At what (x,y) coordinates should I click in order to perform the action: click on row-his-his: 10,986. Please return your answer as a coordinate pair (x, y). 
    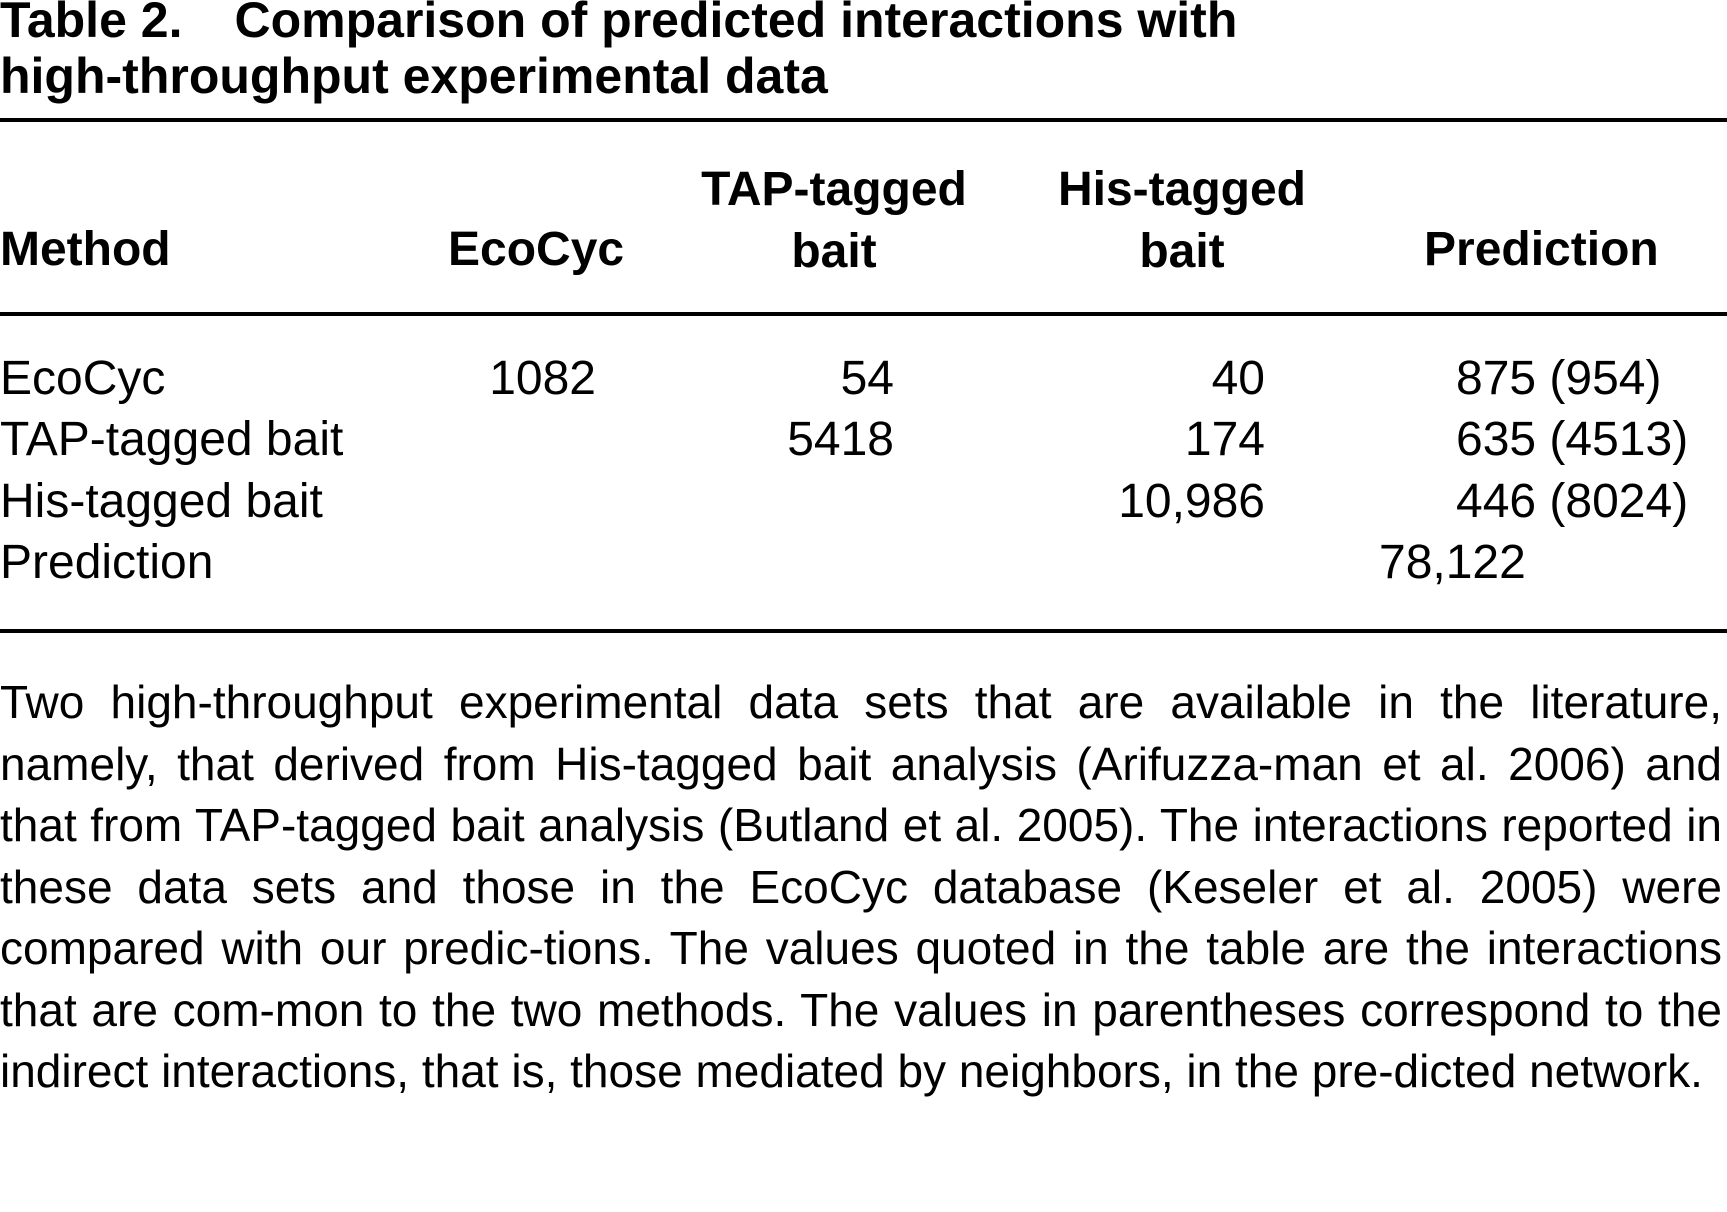
    Looking at the image, I should click on (1191, 501).